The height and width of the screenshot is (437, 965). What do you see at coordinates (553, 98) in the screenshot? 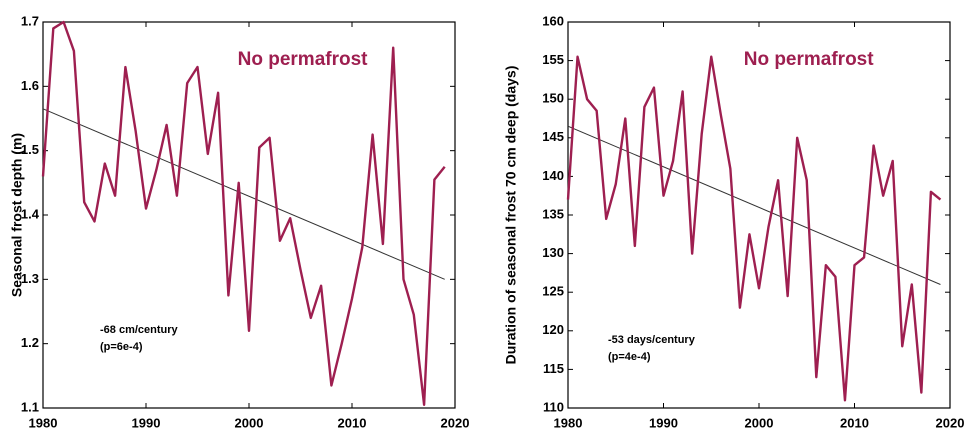
I see `y-tick-label: 150` at bounding box center [553, 98].